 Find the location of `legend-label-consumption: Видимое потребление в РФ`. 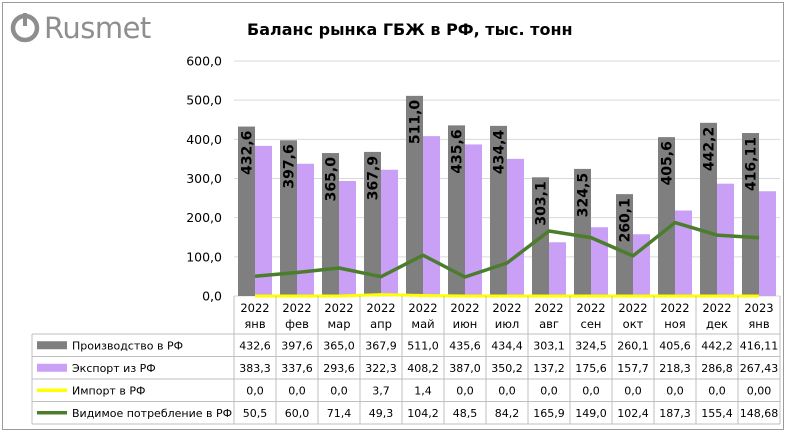

legend-label-consumption: Видимое потребление в РФ is located at coordinates (152, 413).